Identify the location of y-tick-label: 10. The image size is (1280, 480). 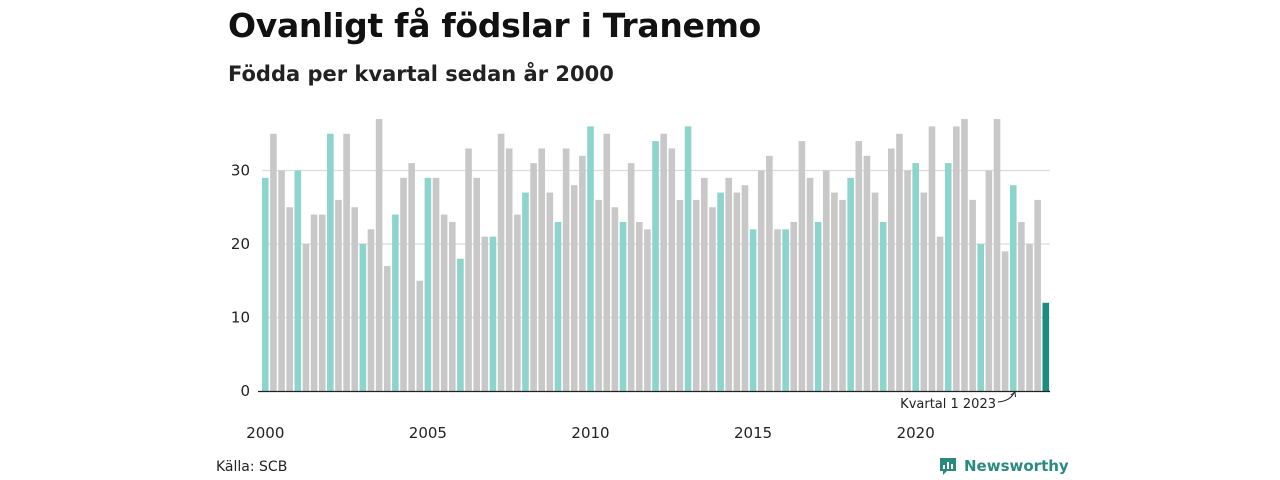
(240, 318).